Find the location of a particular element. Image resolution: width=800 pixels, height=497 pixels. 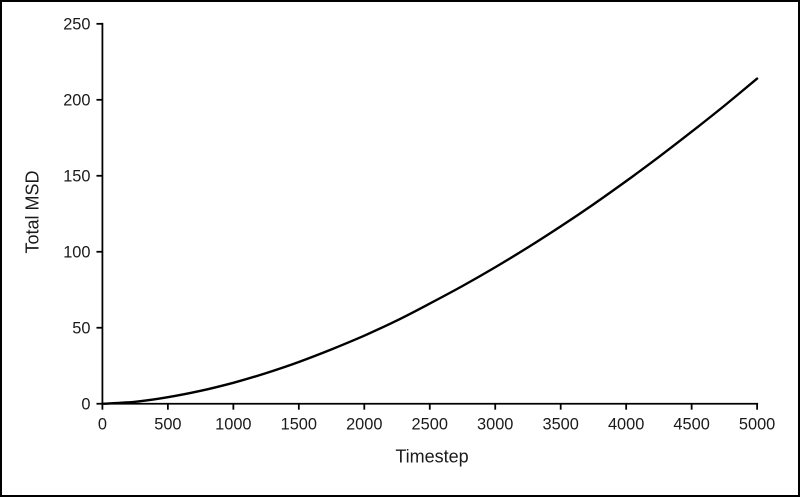

y-axis-tick-label: 50 is located at coordinates (81, 328).